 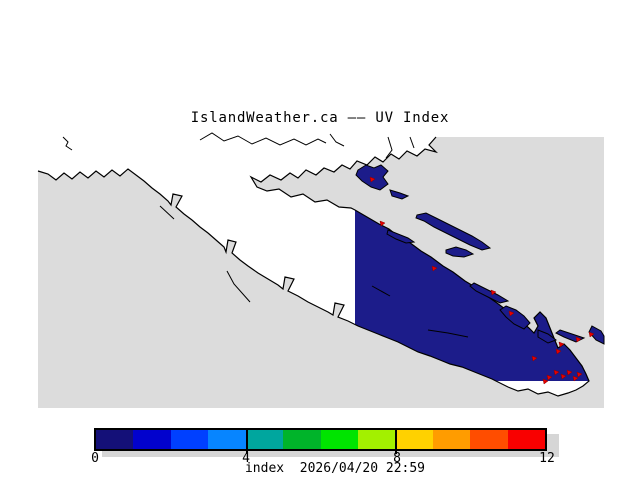 I want to click on colorbar-unit-label: index, so click(x=264, y=468).